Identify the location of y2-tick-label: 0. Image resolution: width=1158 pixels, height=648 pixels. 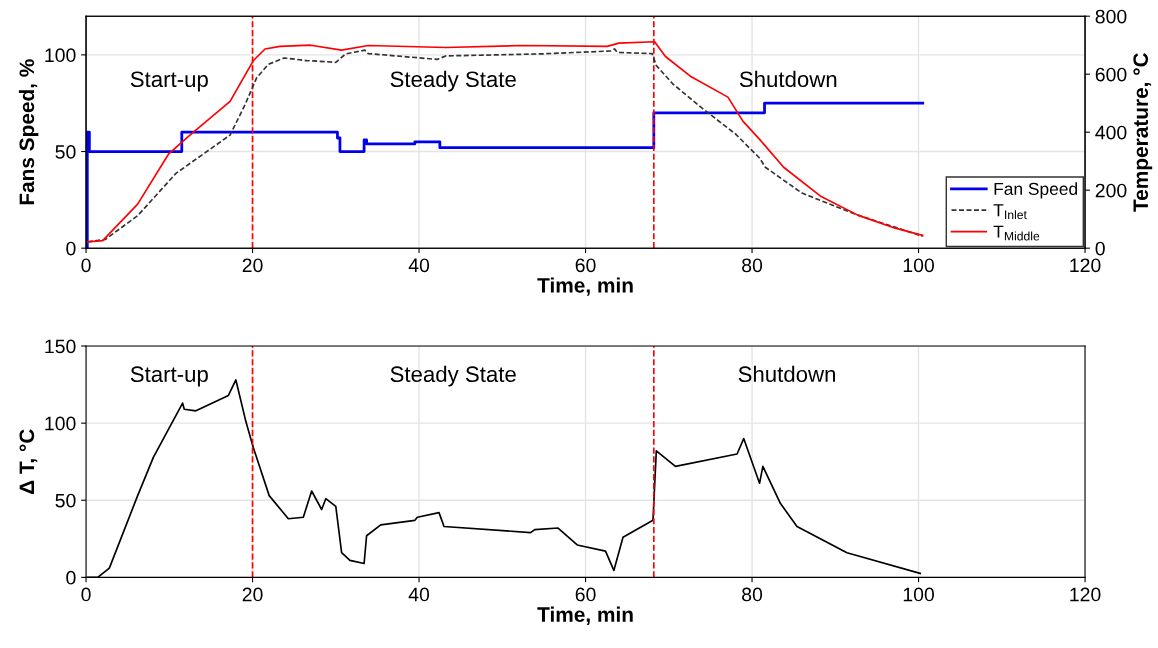
(1100, 248).